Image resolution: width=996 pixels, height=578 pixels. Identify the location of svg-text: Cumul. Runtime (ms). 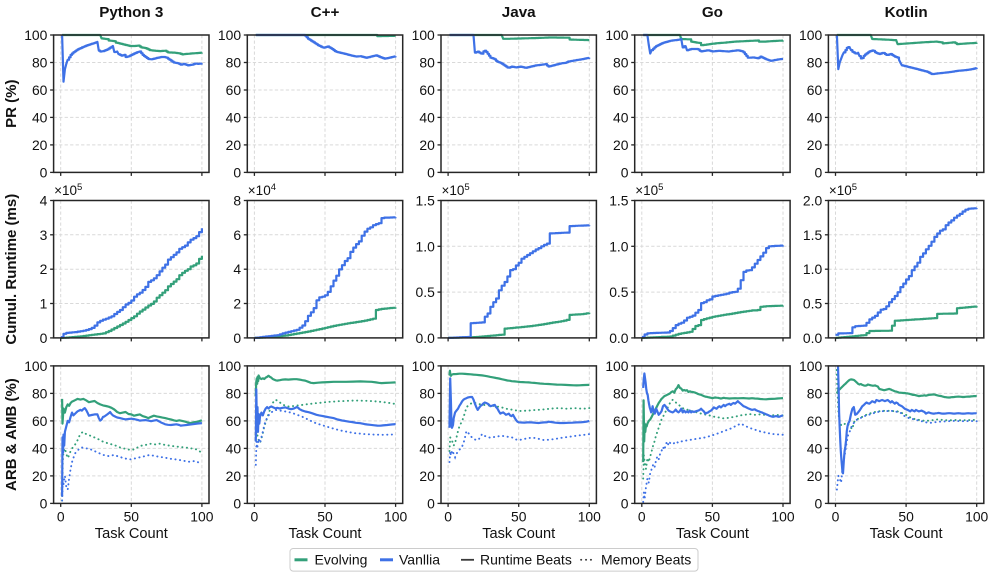
(11, 269).